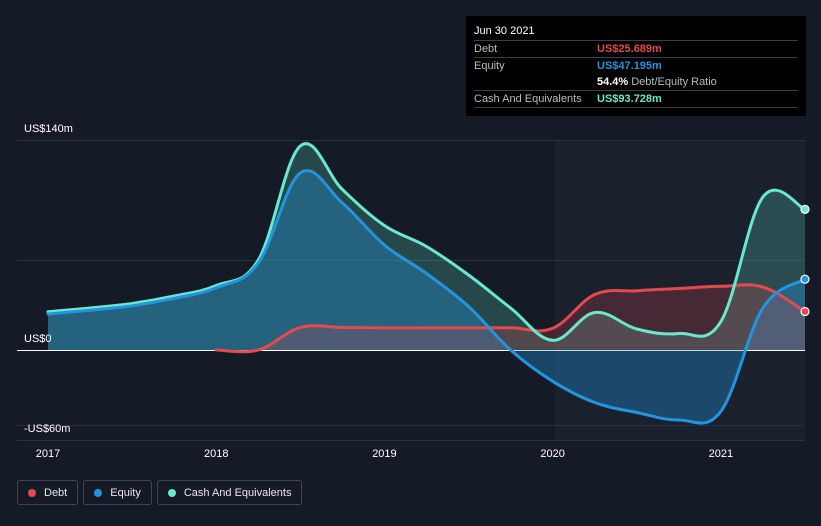  I want to click on legend-item-cash: Cash And Equivalents, so click(229, 492).